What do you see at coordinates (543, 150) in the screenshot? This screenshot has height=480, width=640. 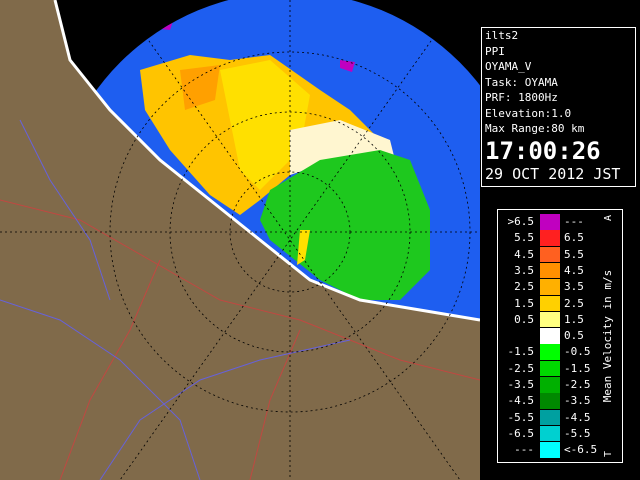 I see `scan-time: 17:00:26` at bounding box center [543, 150].